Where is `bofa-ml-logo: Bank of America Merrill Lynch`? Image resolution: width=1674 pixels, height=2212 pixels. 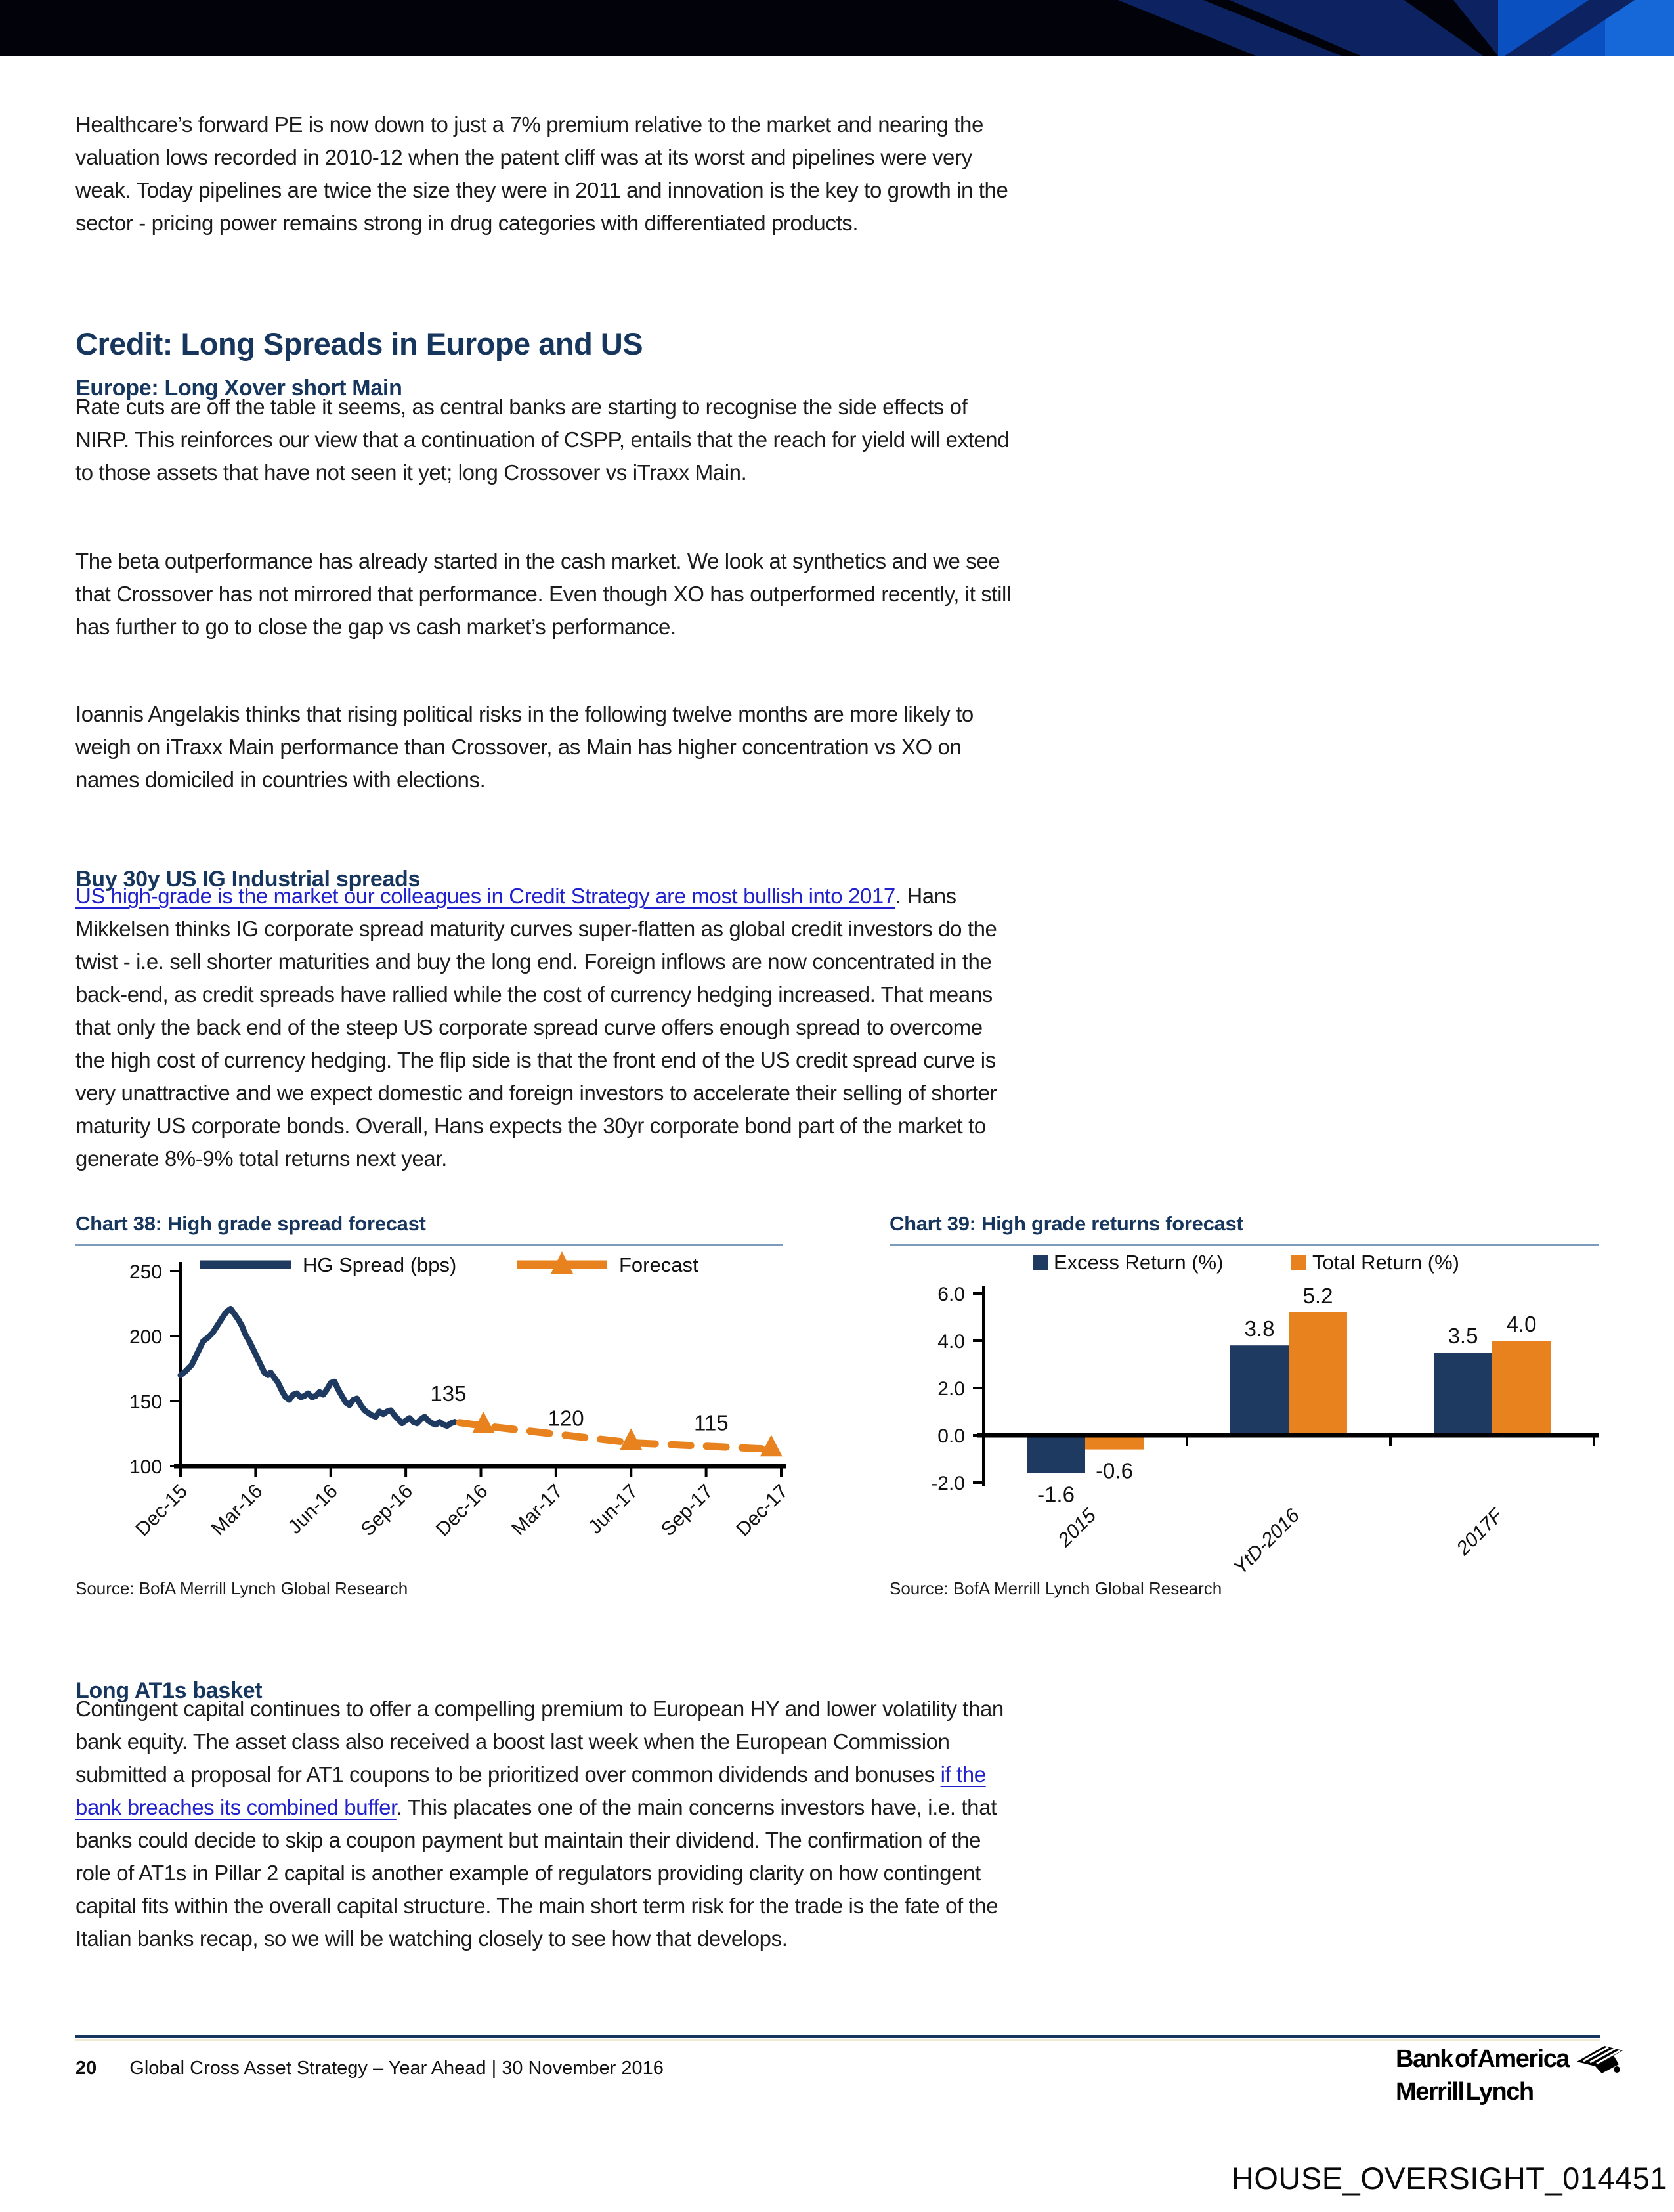
bofa-ml-logo: Bank of America Merrill Lynch is located at coordinates (1510, 2075).